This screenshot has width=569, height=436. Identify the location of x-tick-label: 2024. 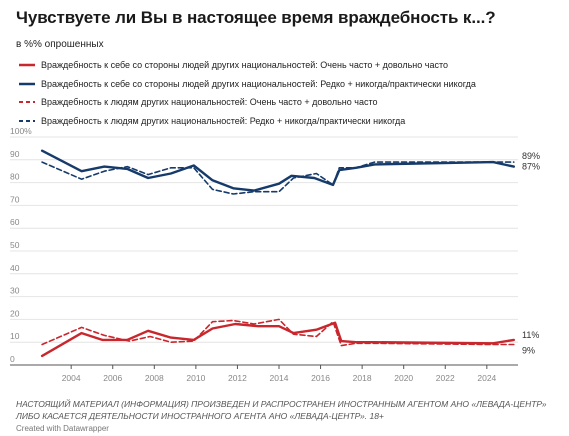
(486, 378).